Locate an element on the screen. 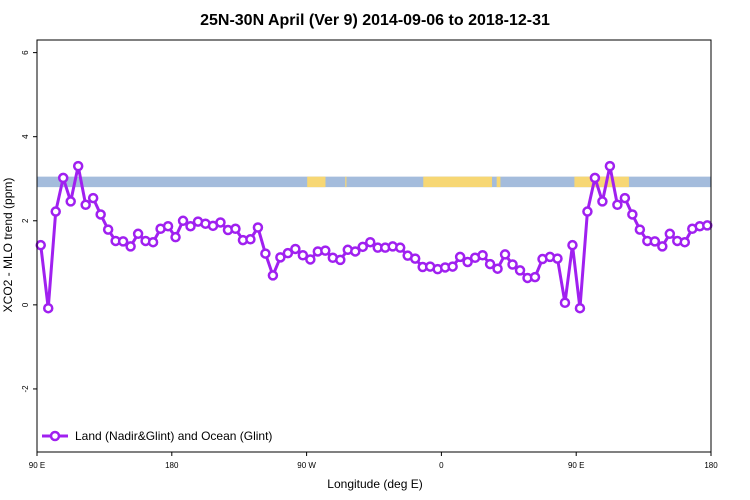  x-tick-label: 0 is located at coordinates (441, 465).